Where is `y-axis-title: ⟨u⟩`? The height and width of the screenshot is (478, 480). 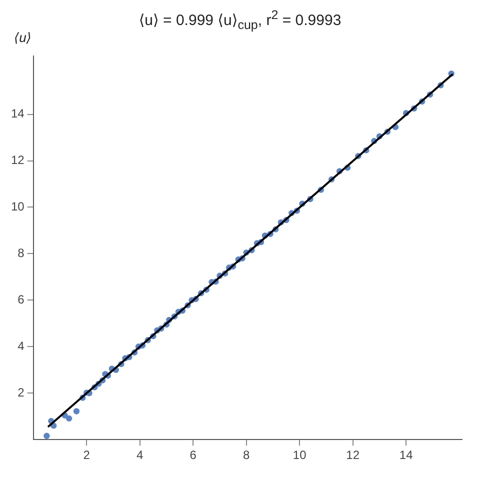
y-axis-title: ⟨u⟩ is located at coordinates (23, 37).